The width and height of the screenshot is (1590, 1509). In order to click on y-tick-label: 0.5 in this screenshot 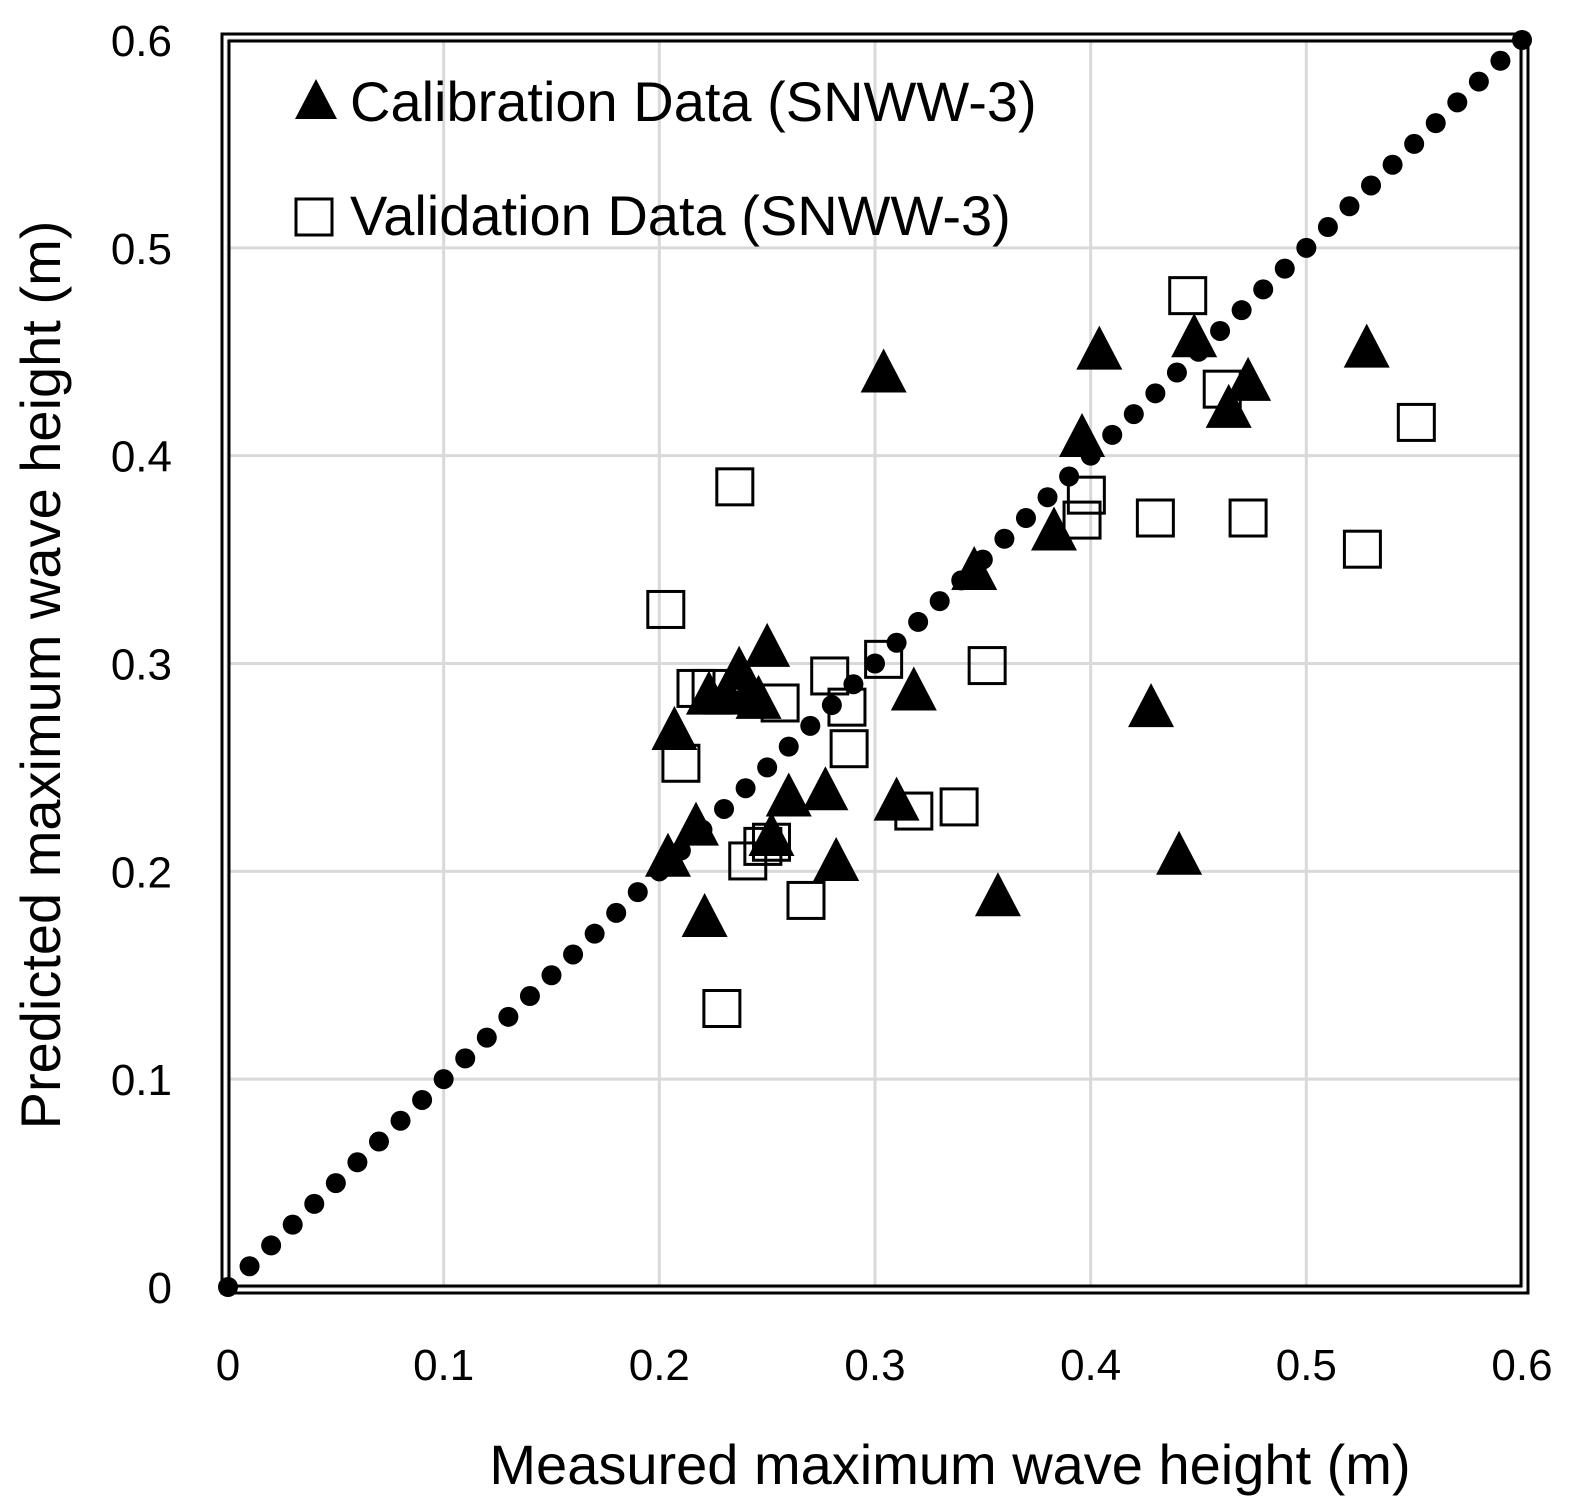, I will do `click(141, 249)`.